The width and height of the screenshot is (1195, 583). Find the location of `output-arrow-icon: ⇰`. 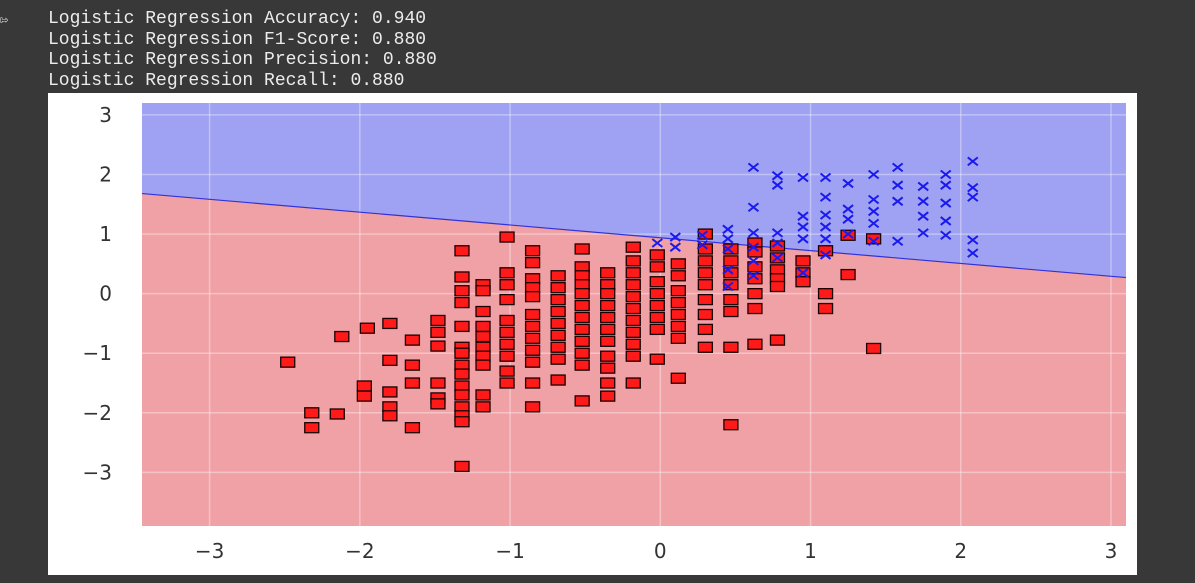

output-arrow-icon: ⇰ is located at coordinates (4, 20).